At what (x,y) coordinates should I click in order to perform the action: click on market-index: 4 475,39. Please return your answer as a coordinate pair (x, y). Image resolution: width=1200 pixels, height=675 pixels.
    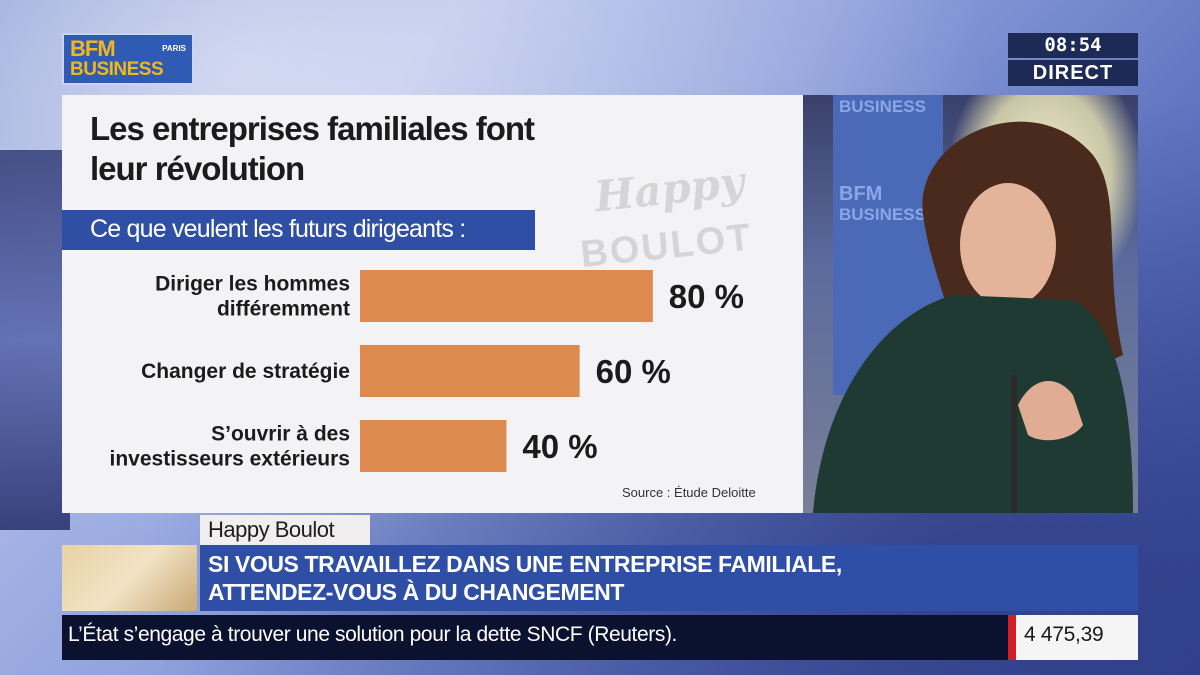
    Looking at the image, I should click on (1073, 637).